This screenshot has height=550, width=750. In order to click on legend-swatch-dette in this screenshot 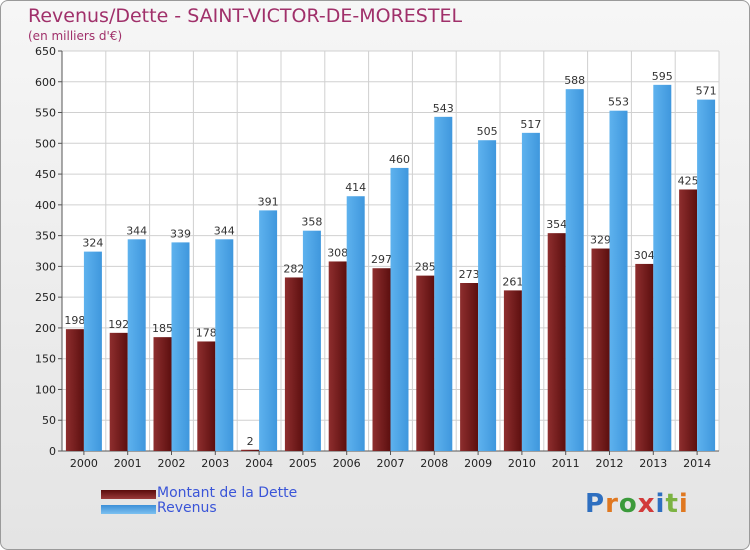, I will do `click(128, 494)`.